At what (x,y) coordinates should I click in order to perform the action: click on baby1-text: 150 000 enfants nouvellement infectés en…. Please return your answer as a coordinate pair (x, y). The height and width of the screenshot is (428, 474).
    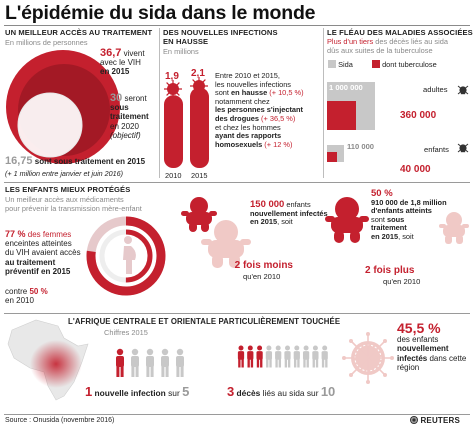
    Looking at the image, I should click on (296, 213).